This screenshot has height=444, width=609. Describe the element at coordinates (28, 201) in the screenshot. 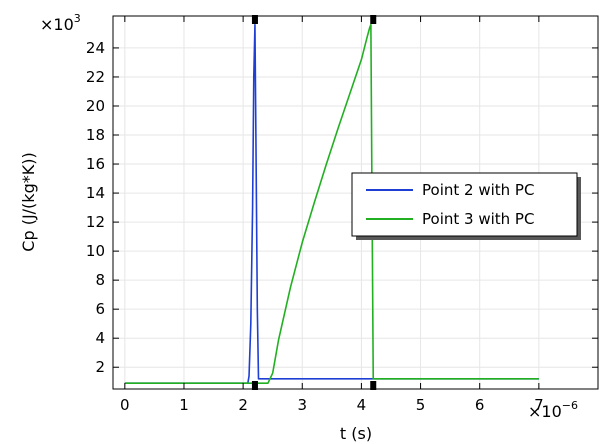

I see `y-axis-label: Cp (J/(kg*K))` at that location.